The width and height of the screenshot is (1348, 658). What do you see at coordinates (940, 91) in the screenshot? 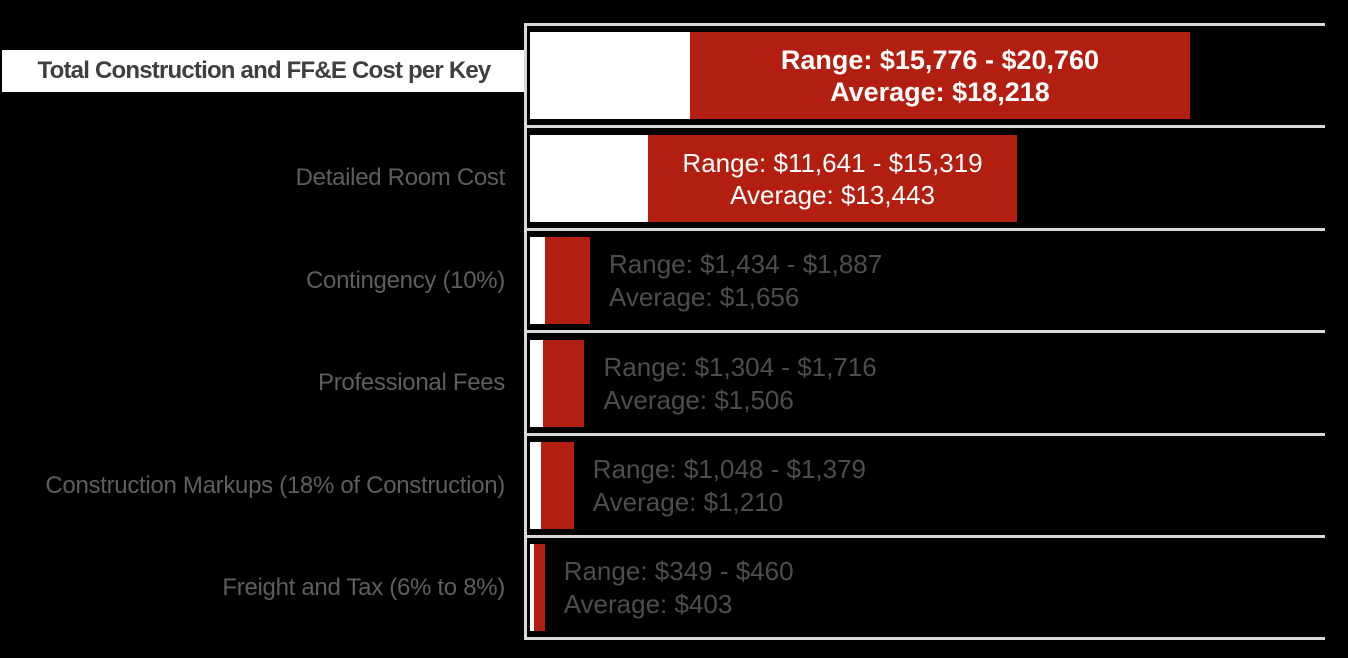
I see `bar-average-label: Average: $18,218` at bounding box center [940, 91].